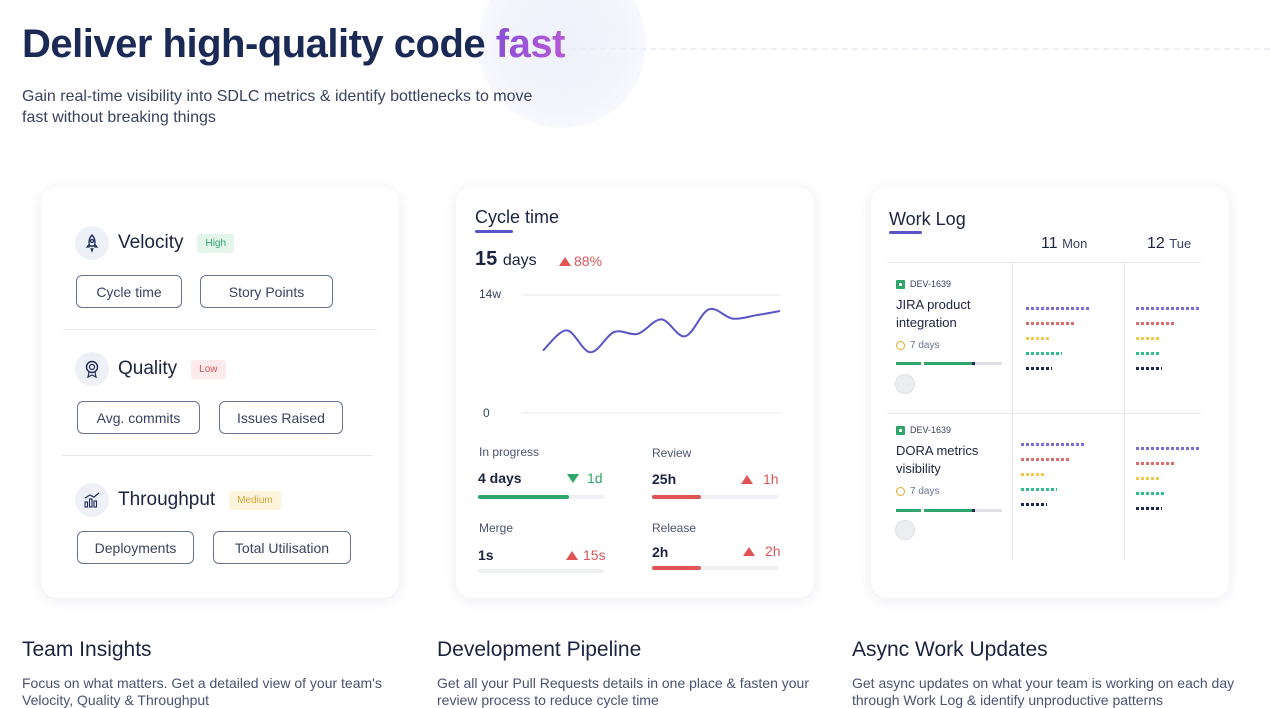 The height and width of the screenshot is (708, 1270). I want to click on delta-value: 2h, so click(773, 551).